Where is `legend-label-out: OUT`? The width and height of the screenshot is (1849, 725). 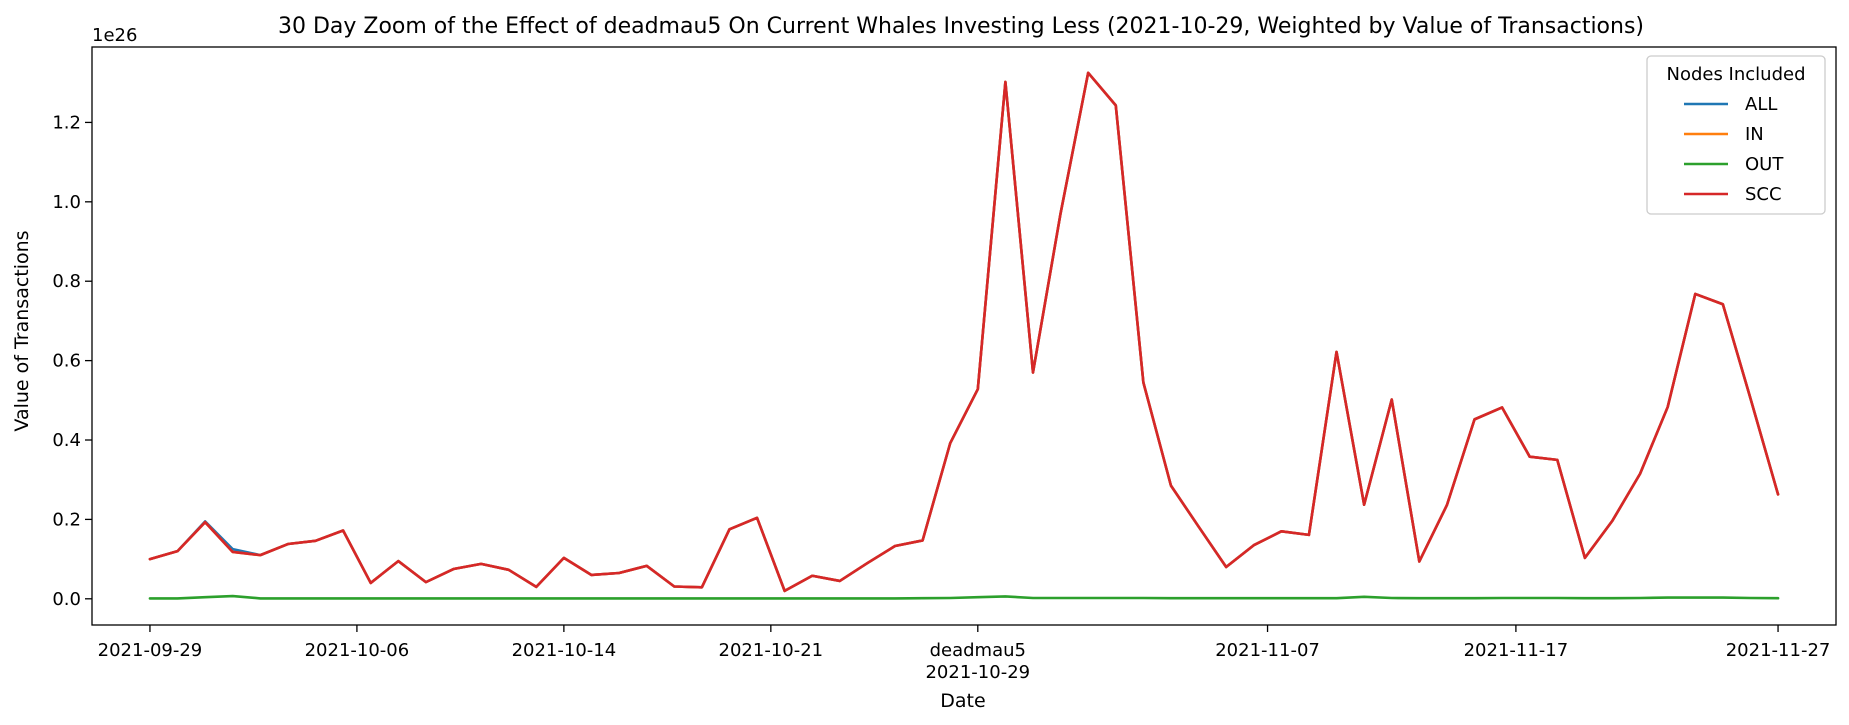
legend-label-out: OUT is located at coordinates (1764, 164).